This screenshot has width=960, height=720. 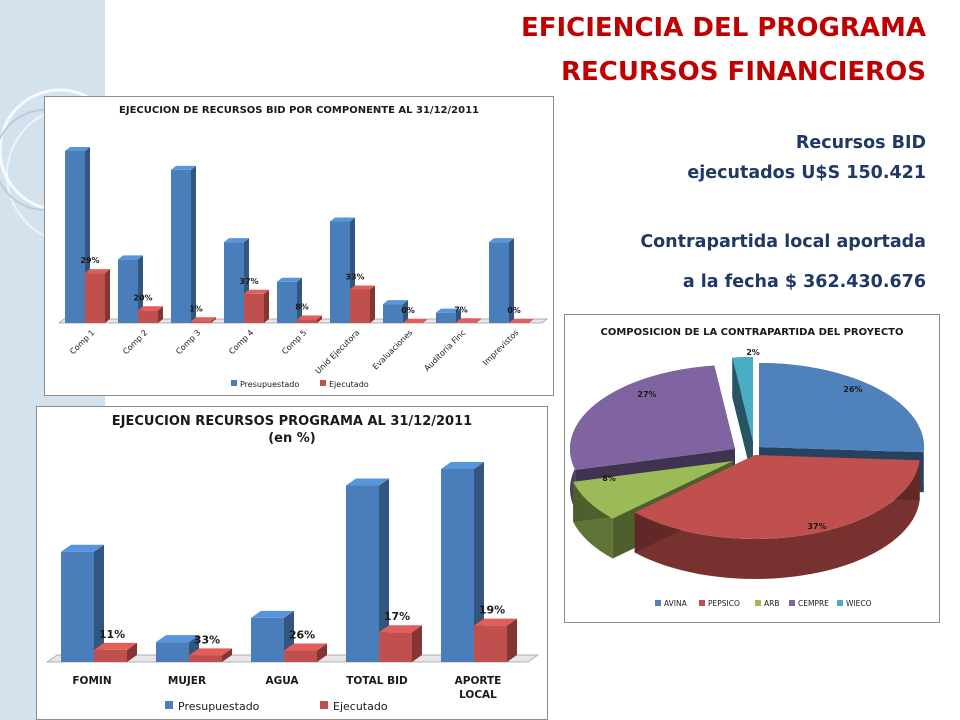 I want to click on chart1-bar-presupuestado-5-front, so click(x=340, y=272).